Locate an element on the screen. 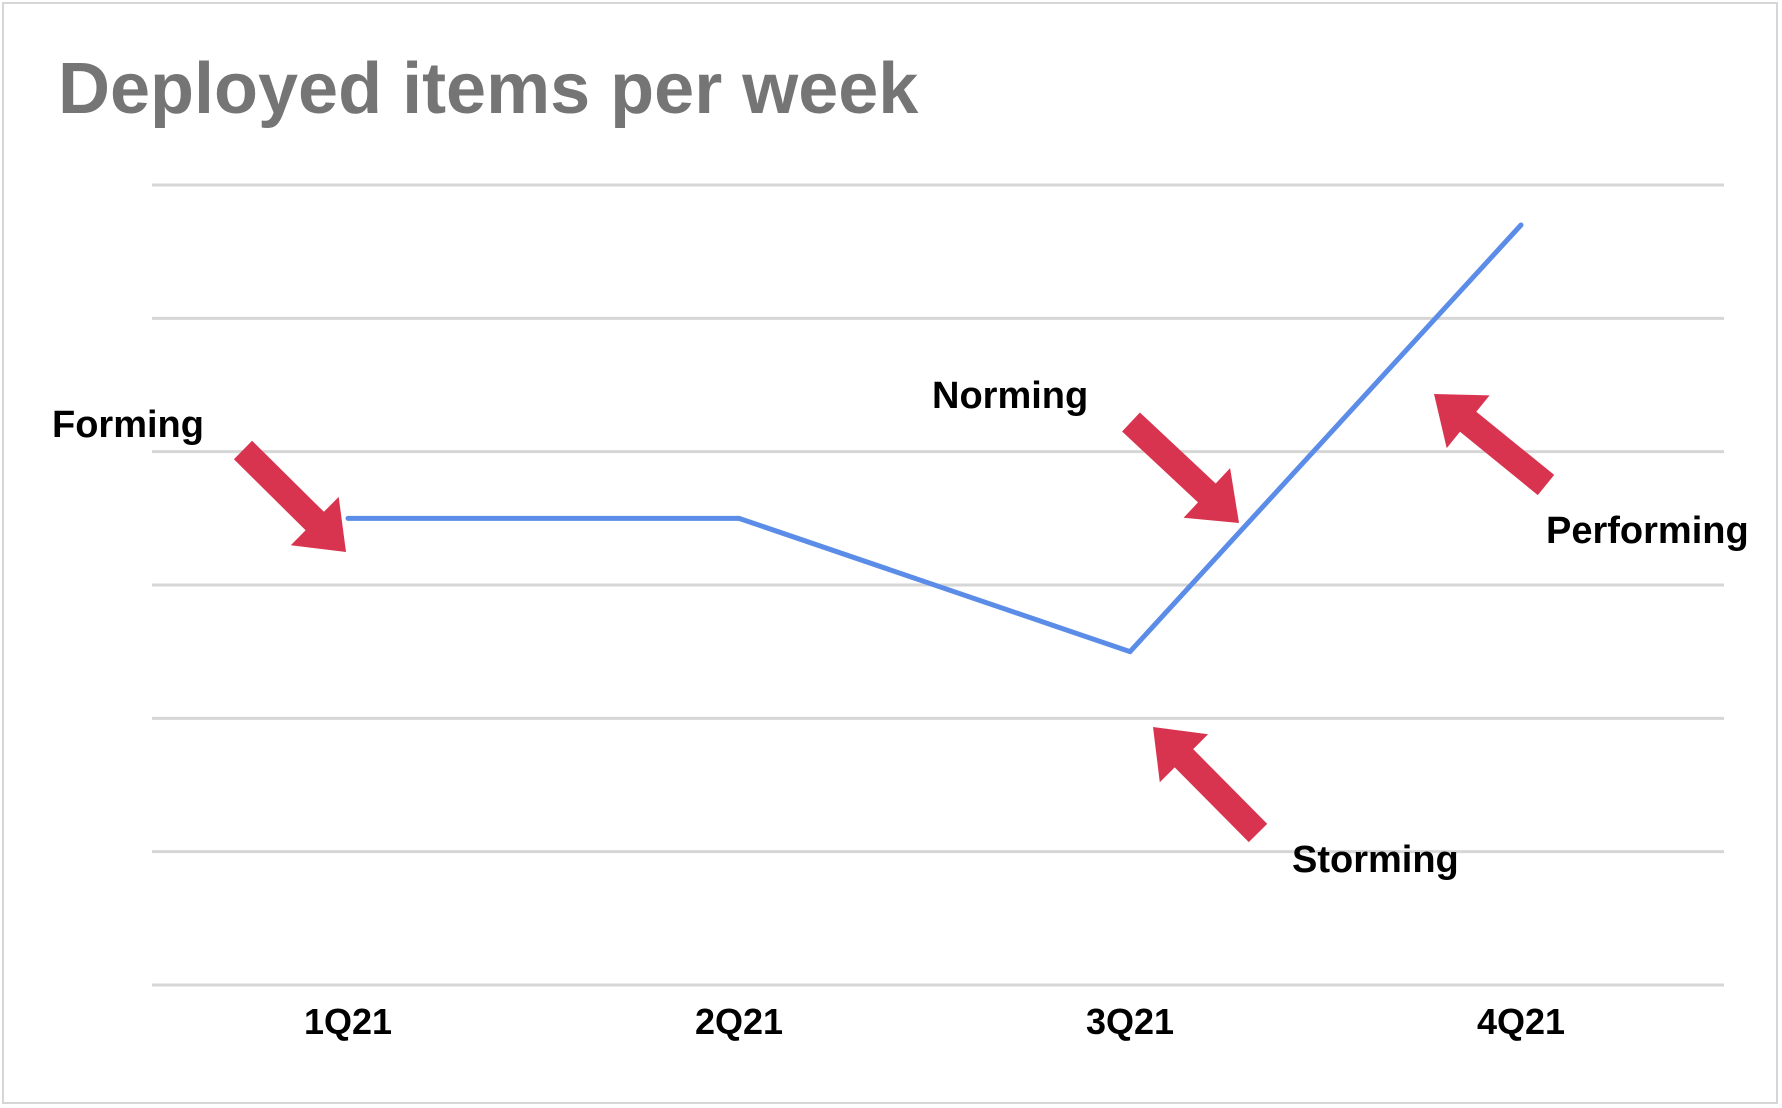 This screenshot has height=1108, width=1782. data-point-3q21 is located at coordinates (1130, 652).